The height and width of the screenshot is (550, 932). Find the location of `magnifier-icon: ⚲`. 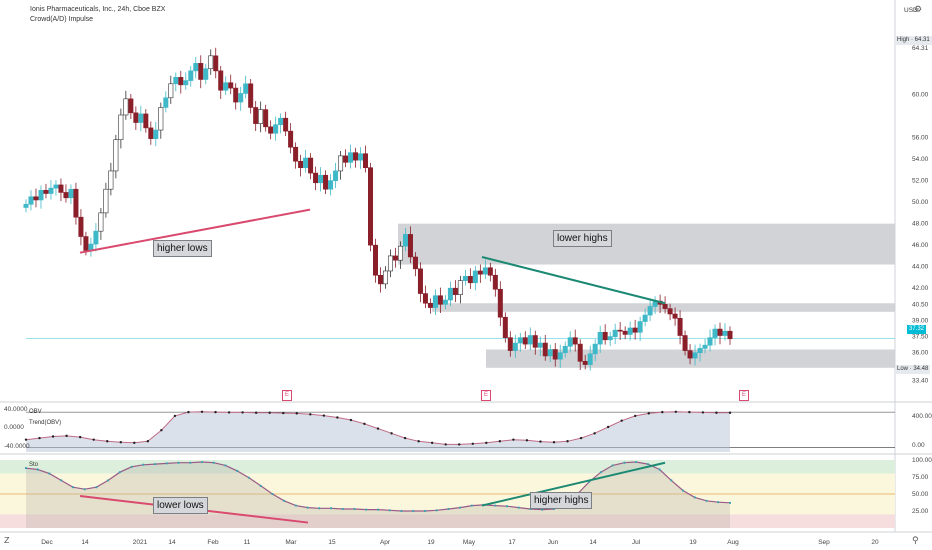

magnifier-icon: ⚲ is located at coordinates (915, 541).